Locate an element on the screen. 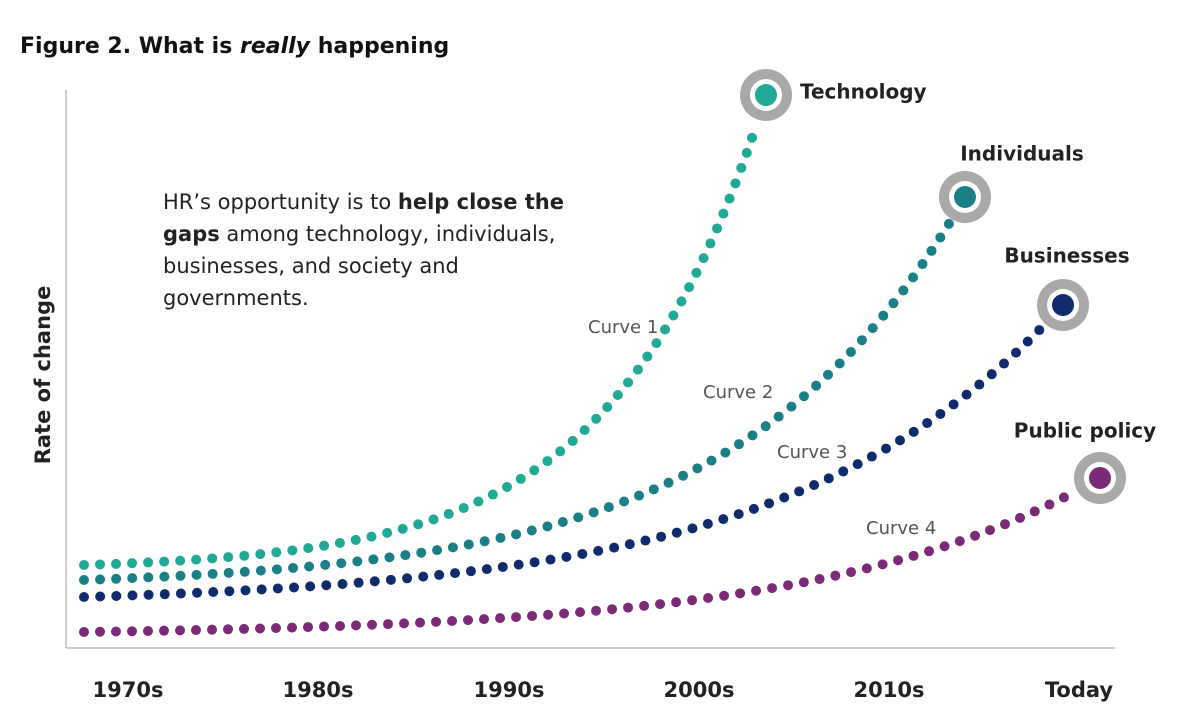 The image size is (1188, 728). x-label: 2000s is located at coordinates (699, 690).